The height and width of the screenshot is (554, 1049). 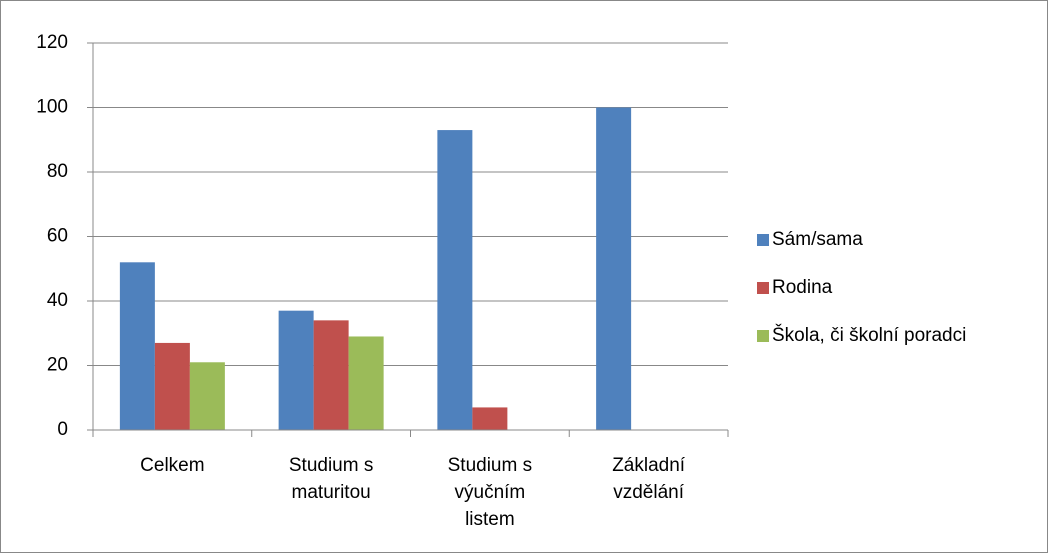 What do you see at coordinates (57, 171) in the screenshot?
I see `y-tick-label: 80` at bounding box center [57, 171].